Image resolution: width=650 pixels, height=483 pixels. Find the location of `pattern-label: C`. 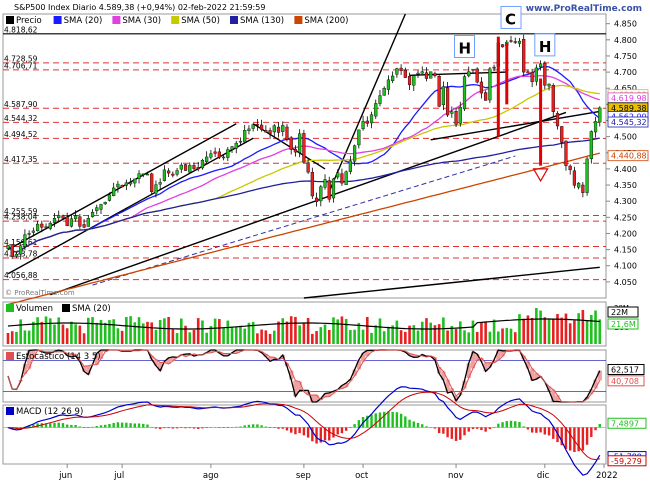

pattern-label: C is located at coordinates (510, 19).